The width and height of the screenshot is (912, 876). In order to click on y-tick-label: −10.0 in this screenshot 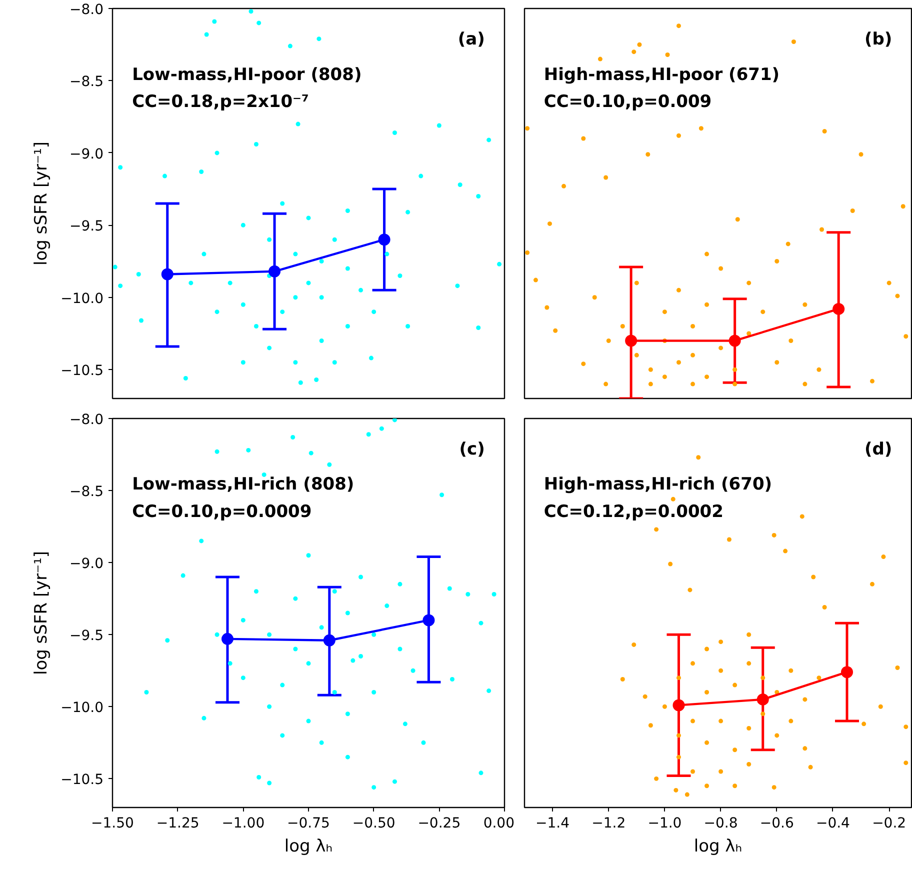, I will do `click(82, 708)`.